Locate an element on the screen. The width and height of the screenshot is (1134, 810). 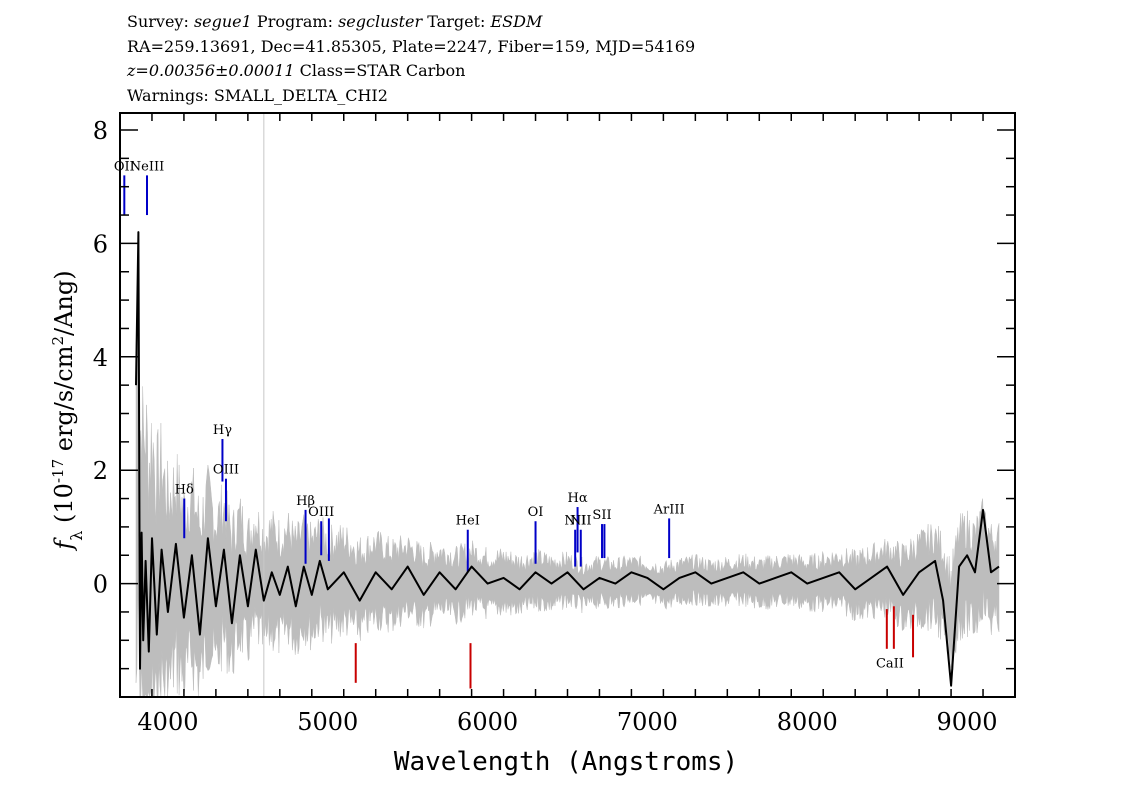
emission-line-label: HeI is located at coordinates (468, 521).